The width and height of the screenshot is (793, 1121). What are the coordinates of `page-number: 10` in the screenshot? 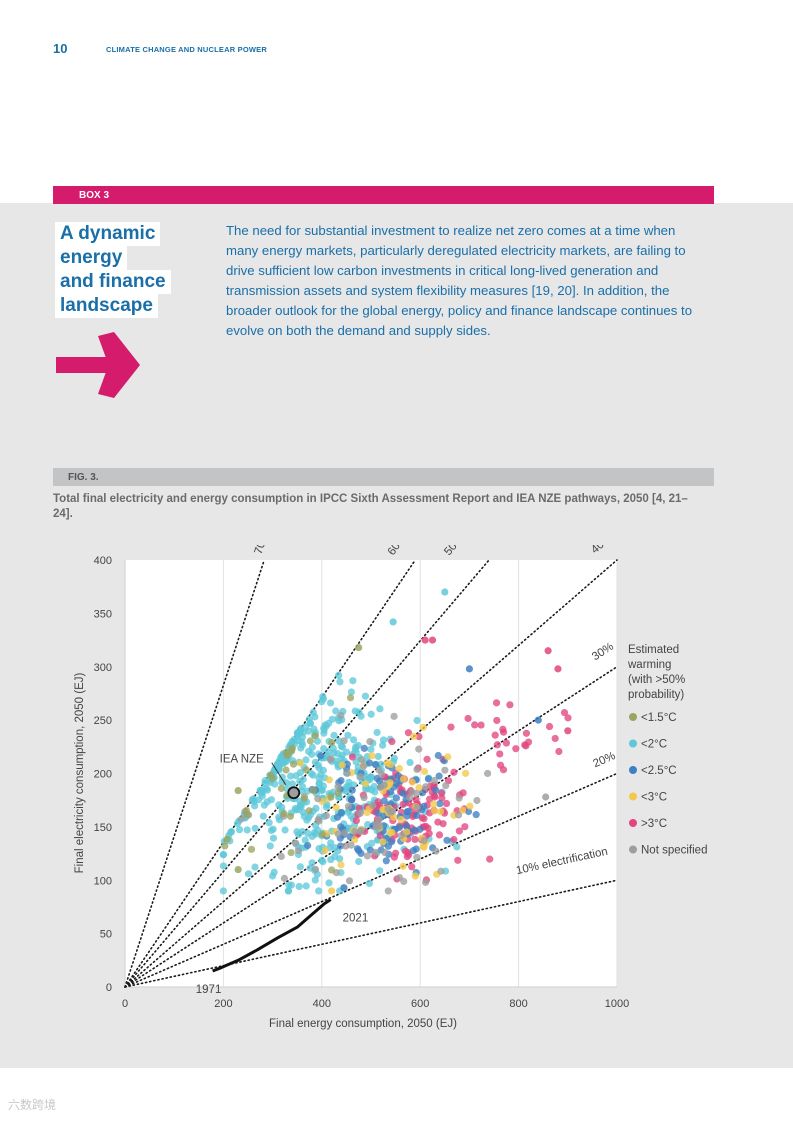 It's located at (60, 48).